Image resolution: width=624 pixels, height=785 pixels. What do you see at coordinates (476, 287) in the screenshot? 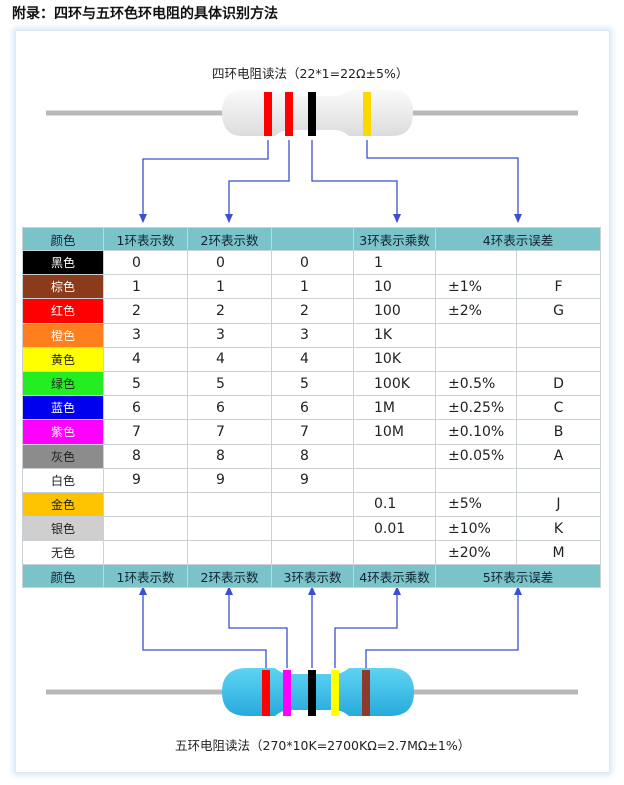
I see `tolerance-cell: ±1%` at bounding box center [476, 287].